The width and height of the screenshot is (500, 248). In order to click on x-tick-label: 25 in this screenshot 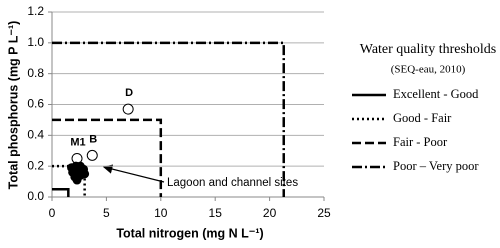, I will do `click(324, 213)`.